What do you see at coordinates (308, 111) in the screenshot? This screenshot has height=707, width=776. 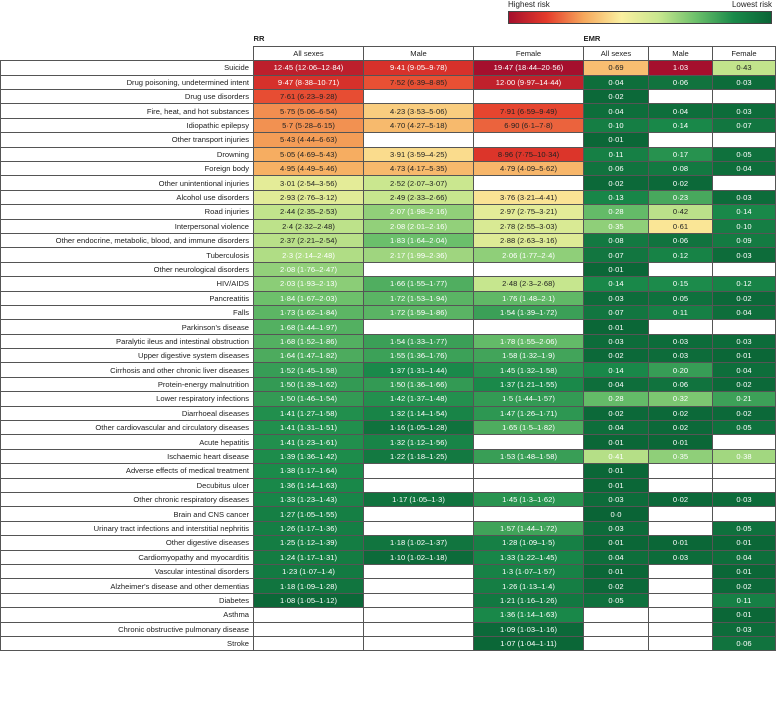 I see `rr-cell: 5·75 (5·06–6·54)` at bounding box center [308, 111].